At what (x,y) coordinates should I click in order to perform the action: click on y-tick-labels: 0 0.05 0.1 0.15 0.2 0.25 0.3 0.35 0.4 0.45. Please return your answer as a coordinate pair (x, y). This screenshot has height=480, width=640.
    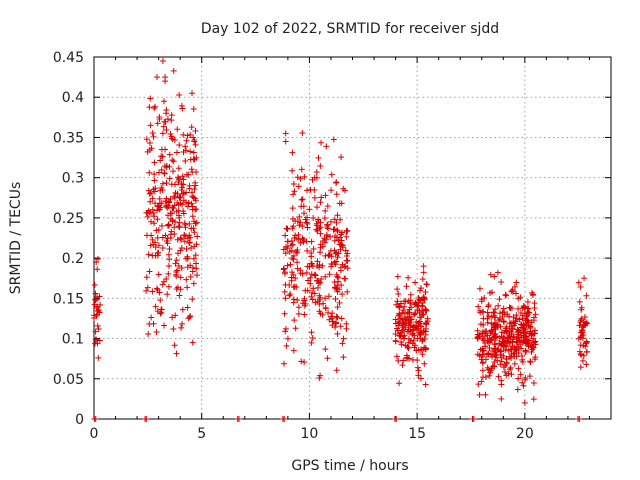
    Looking at the image, I should click on (68, 239).